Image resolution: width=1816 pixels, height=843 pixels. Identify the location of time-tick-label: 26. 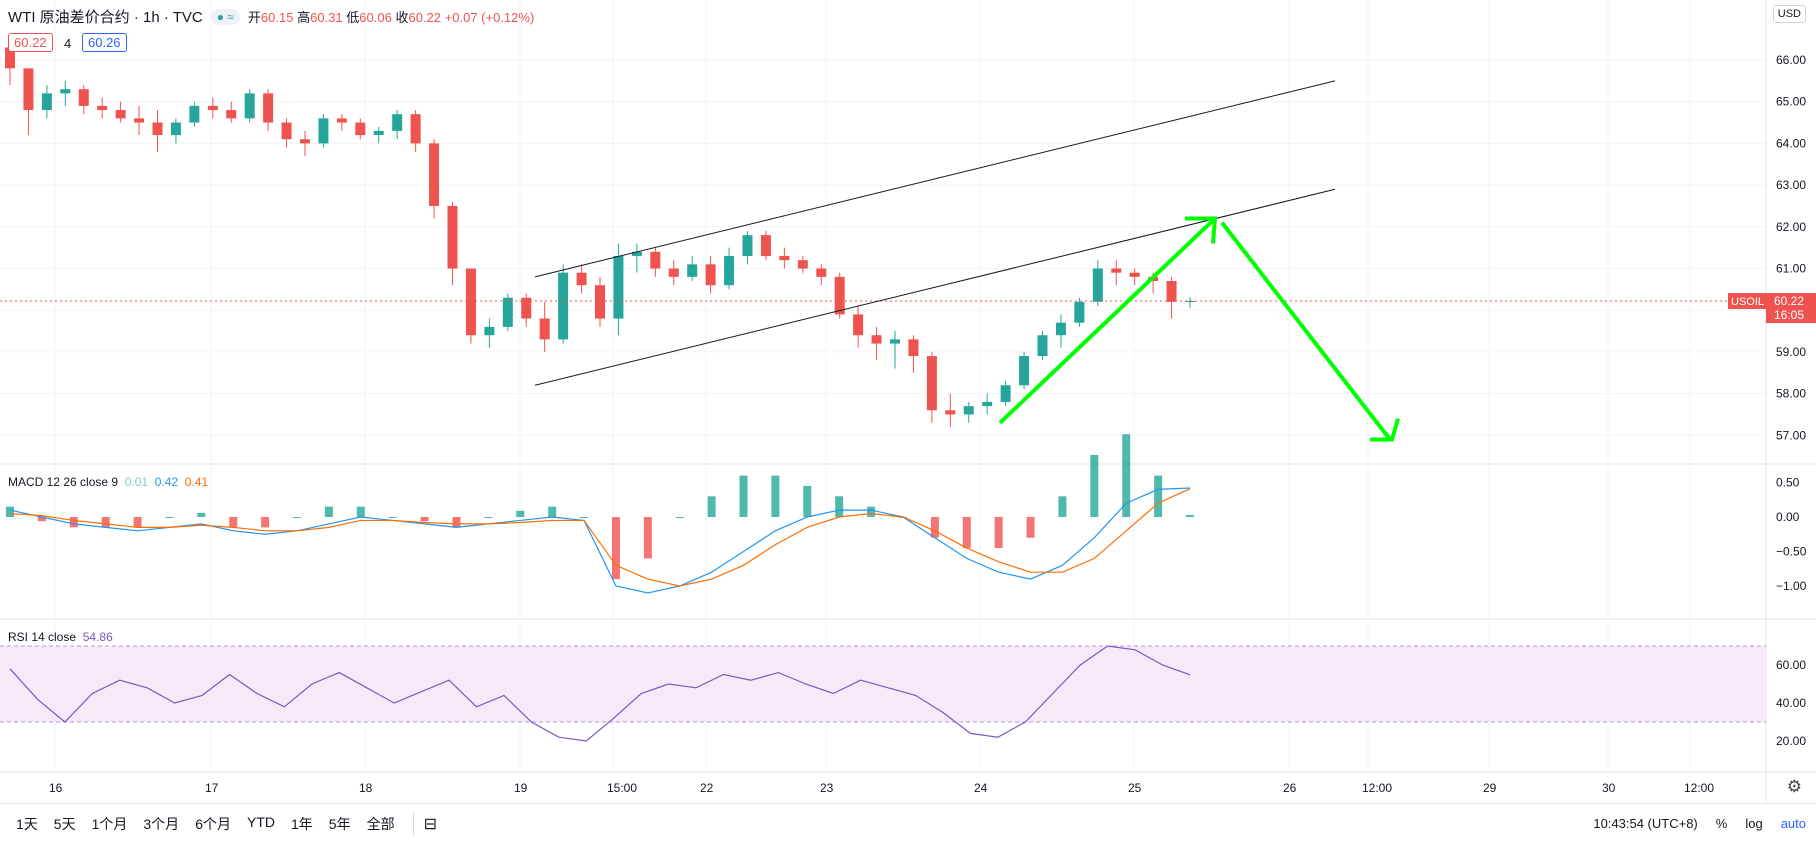
(1290, 788).